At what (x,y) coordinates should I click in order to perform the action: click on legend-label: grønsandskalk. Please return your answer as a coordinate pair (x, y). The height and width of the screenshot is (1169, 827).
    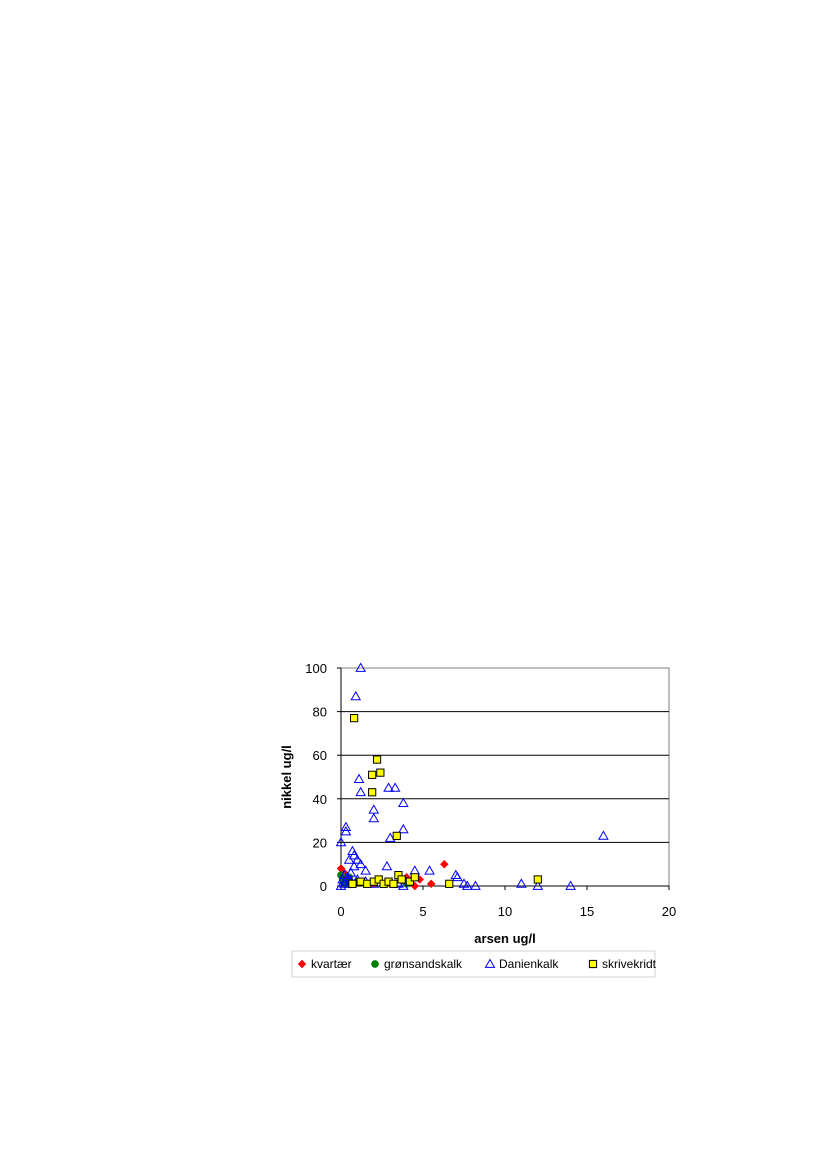
    Looking at the image, I should click on (423, 964).